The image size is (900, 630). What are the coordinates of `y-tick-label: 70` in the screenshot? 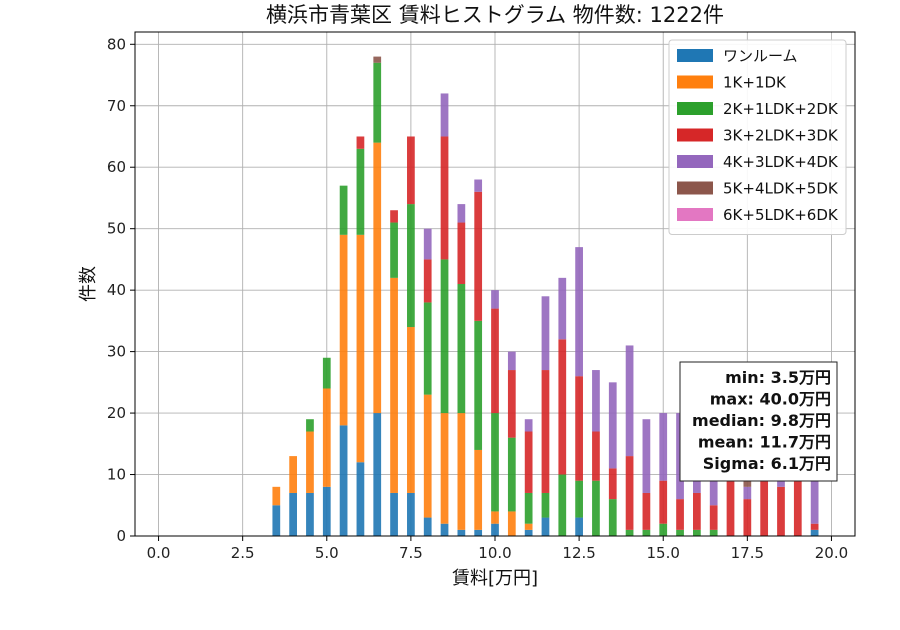 It's located at (116, 106).